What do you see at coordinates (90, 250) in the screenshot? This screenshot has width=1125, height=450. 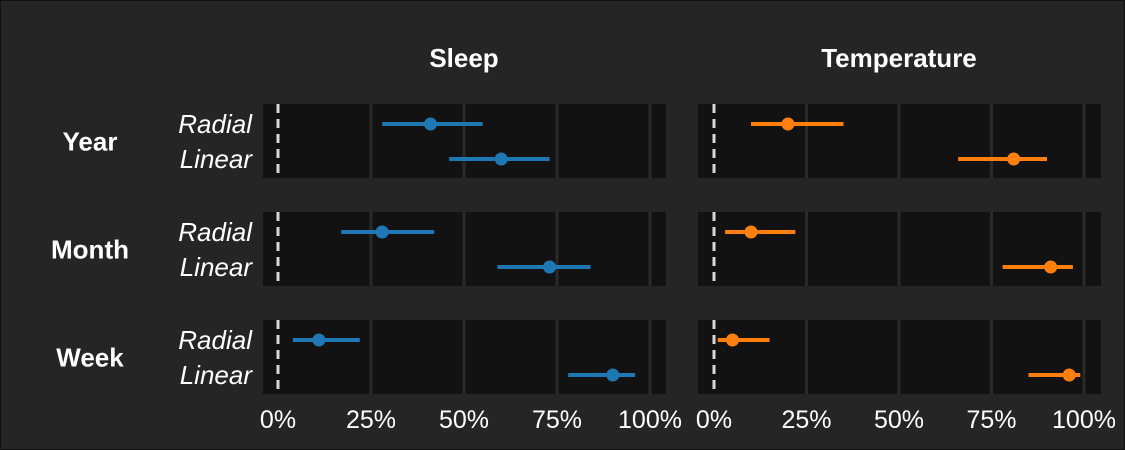 I see `row-title-month: Month` at bounding box center [90, 250].